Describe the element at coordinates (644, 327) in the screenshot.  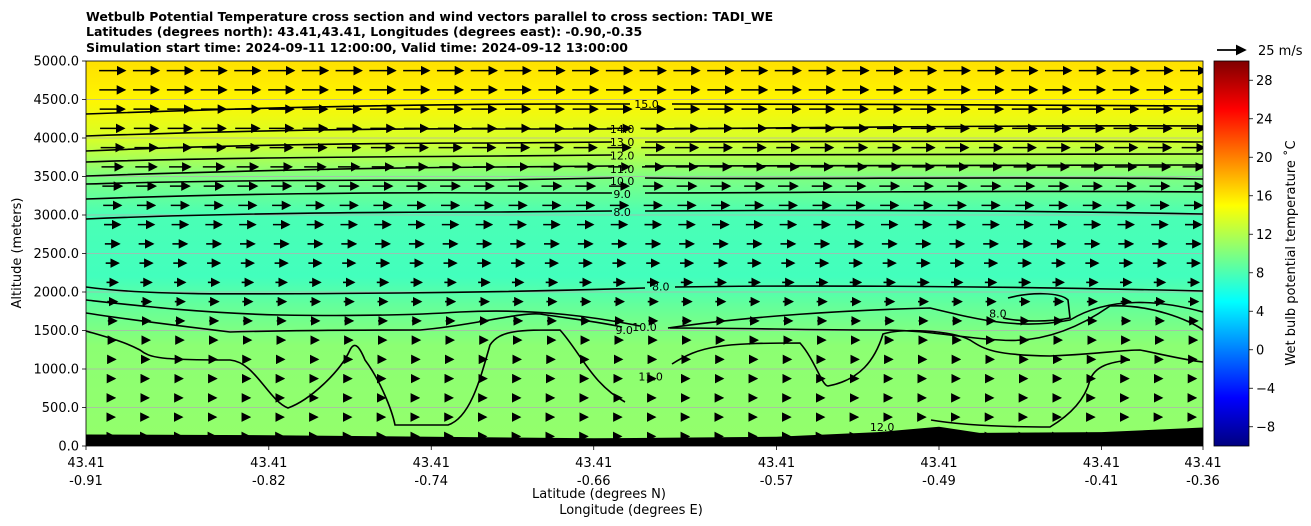
I see `contour-label: 10.0` at that location.